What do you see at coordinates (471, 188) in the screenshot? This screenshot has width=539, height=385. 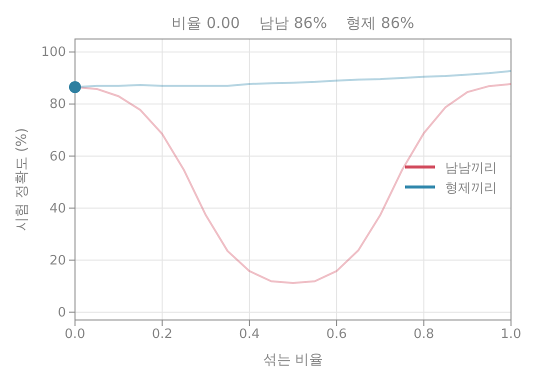 I see `legend-label: 형제끼리` at bounding box center [471, 188].